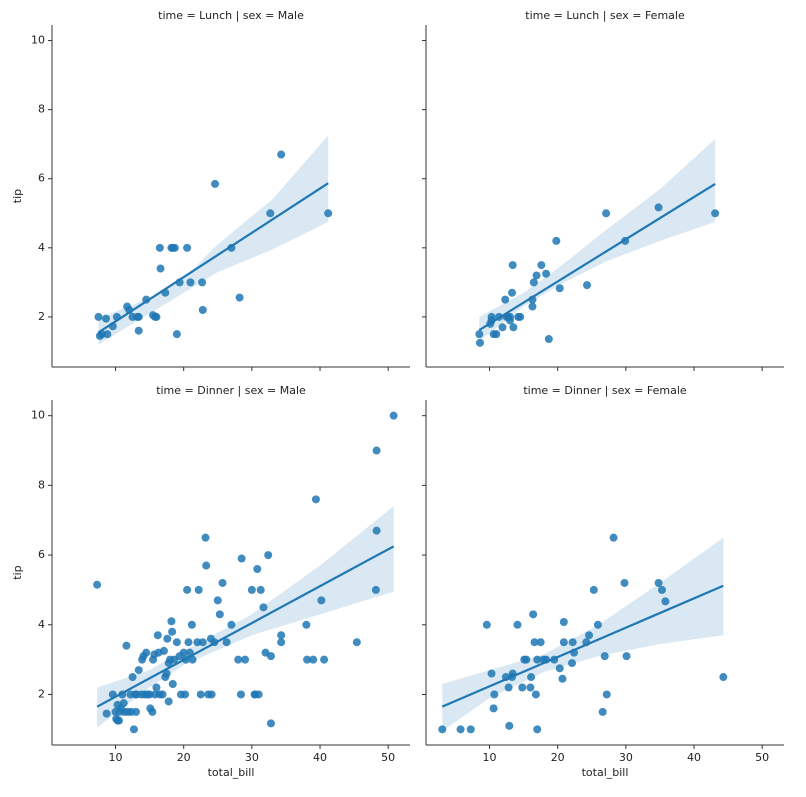  Describe the element at coordinates (38, 415) in the screenshot. I see `y-tick-label: 10` at that location.